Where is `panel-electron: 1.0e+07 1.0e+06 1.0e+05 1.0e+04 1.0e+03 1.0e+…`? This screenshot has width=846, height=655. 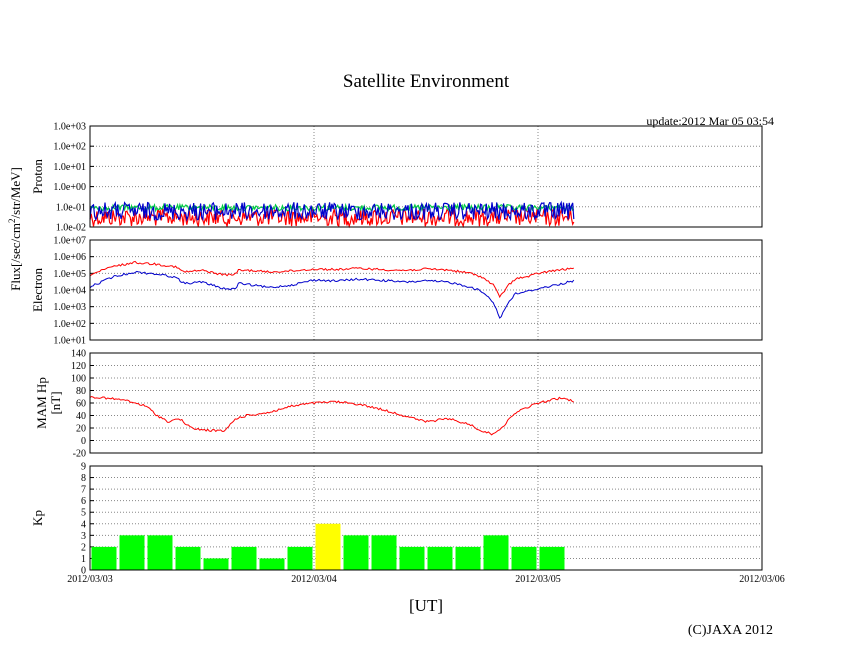
panel-electron: 1.0e+07 1.0e+06 1.0e+05 1.0e+04 1.0e+03 1.0e+… is located at coordinates (396, 291).